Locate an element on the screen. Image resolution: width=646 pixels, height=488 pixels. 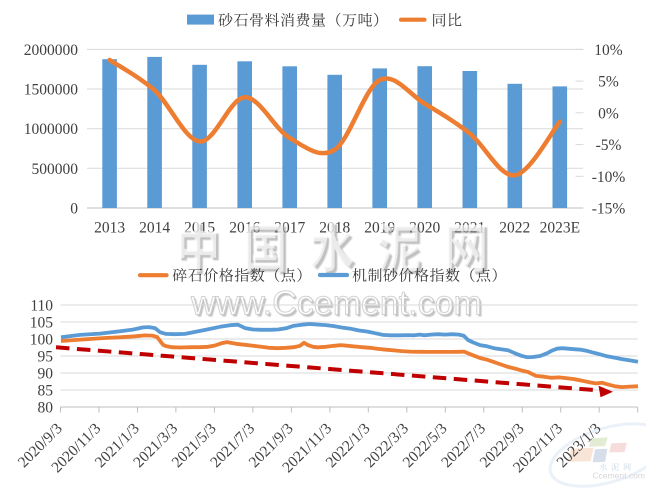
svg-text: 2013 is located at coordinates (109, 228).